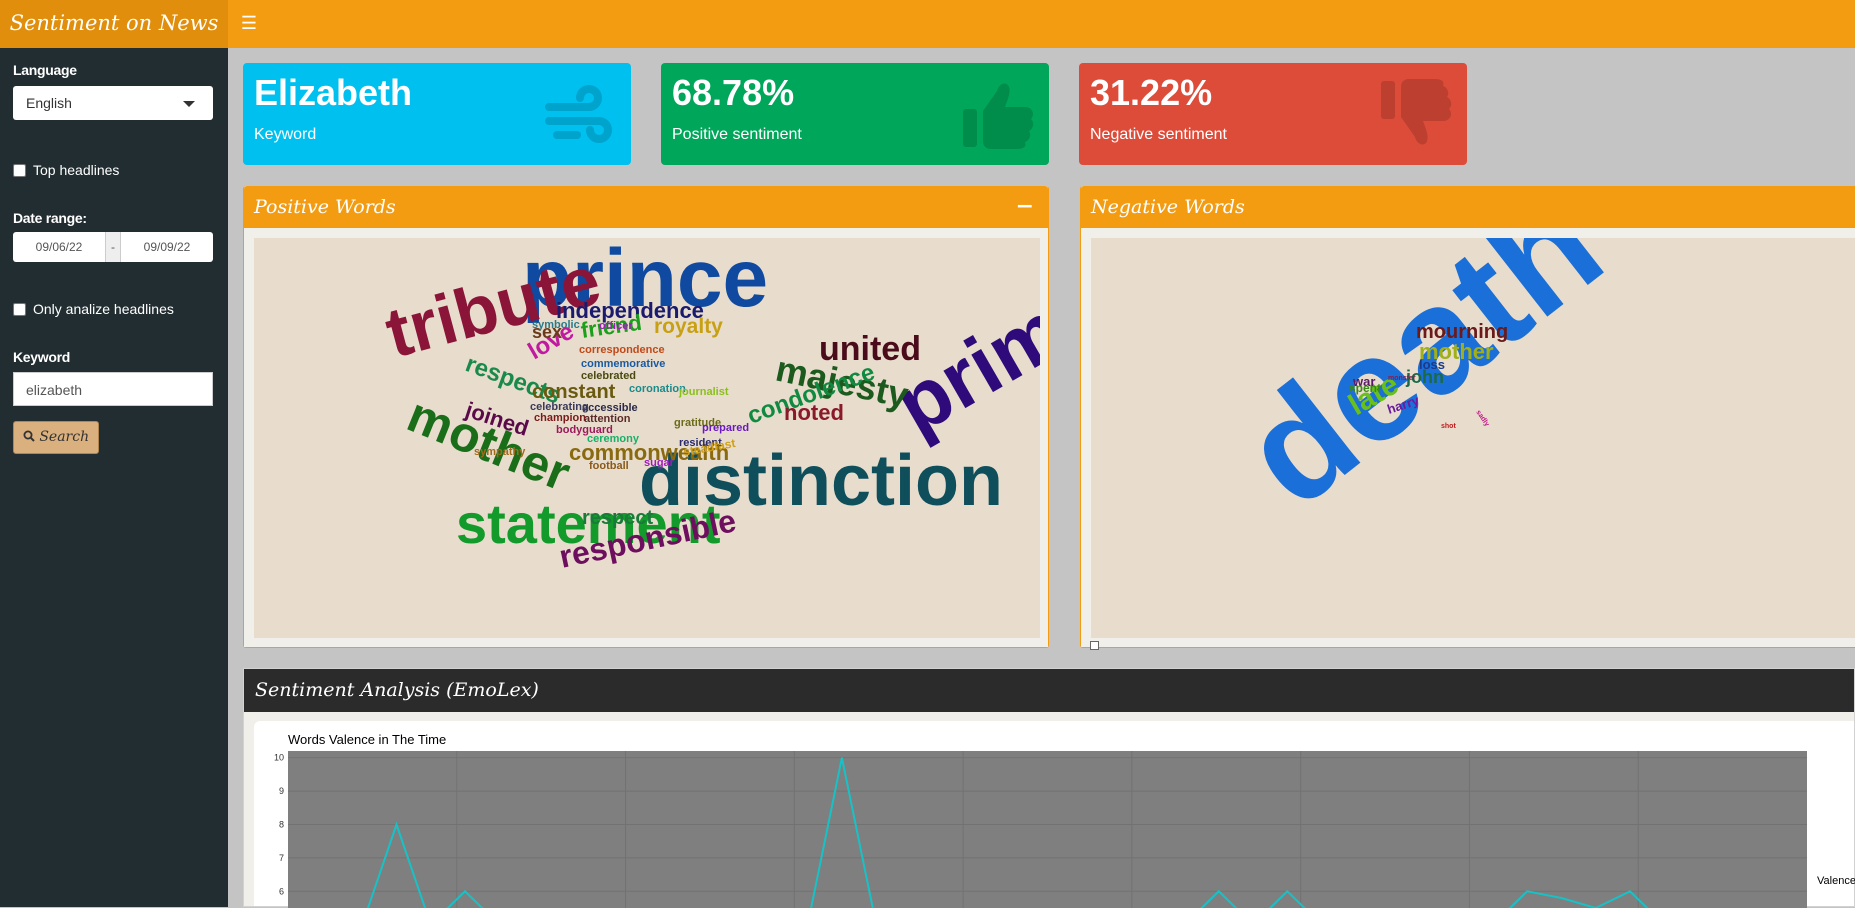  Describe the element at coordinates (113, 389) in the screenshot. I see `keyword-input: elizabeth` at that location.